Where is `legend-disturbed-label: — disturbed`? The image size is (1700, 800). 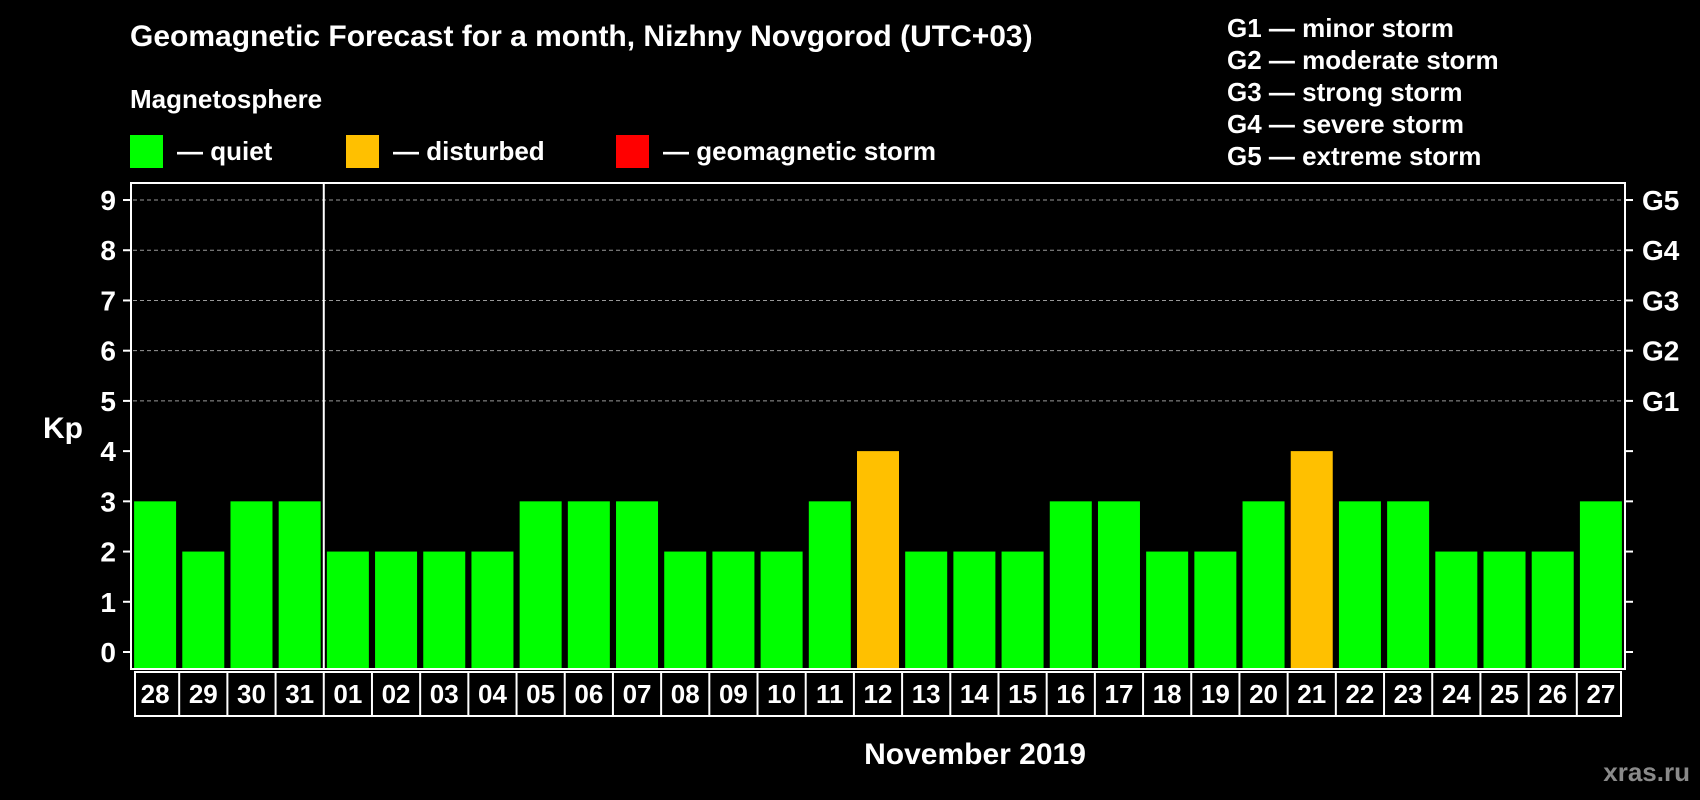
legend-disturbed-label: — disturbed is located at coordinates (469, 150).